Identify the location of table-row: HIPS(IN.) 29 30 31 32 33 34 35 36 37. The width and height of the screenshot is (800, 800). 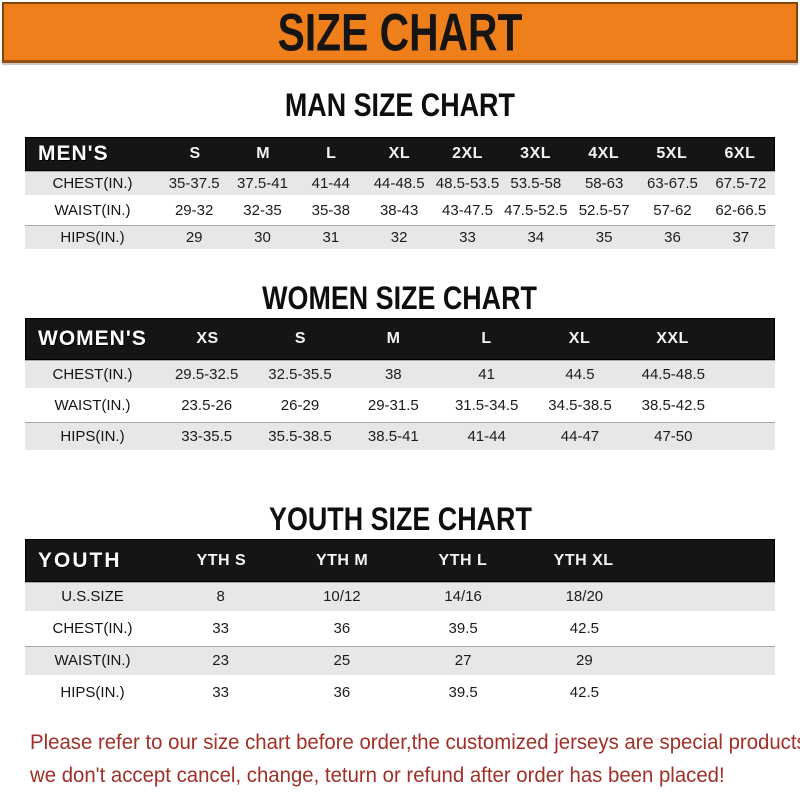
(400, 238).